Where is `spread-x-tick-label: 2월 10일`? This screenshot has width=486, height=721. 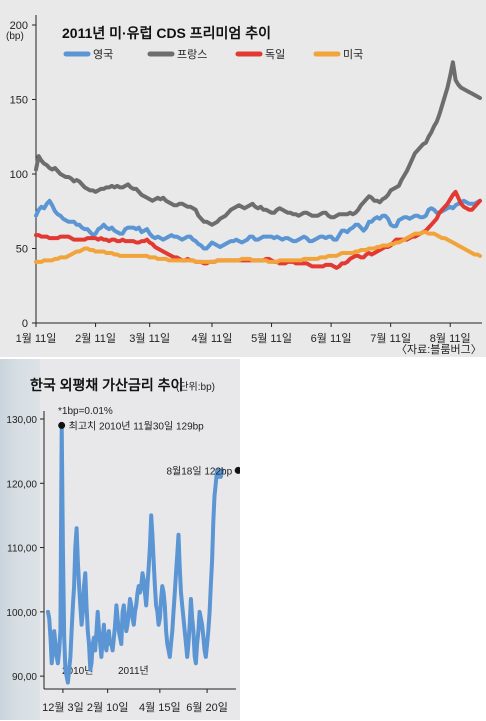 spread-x-tick-label: 2월 10일 is located at coordinates (108, 707).